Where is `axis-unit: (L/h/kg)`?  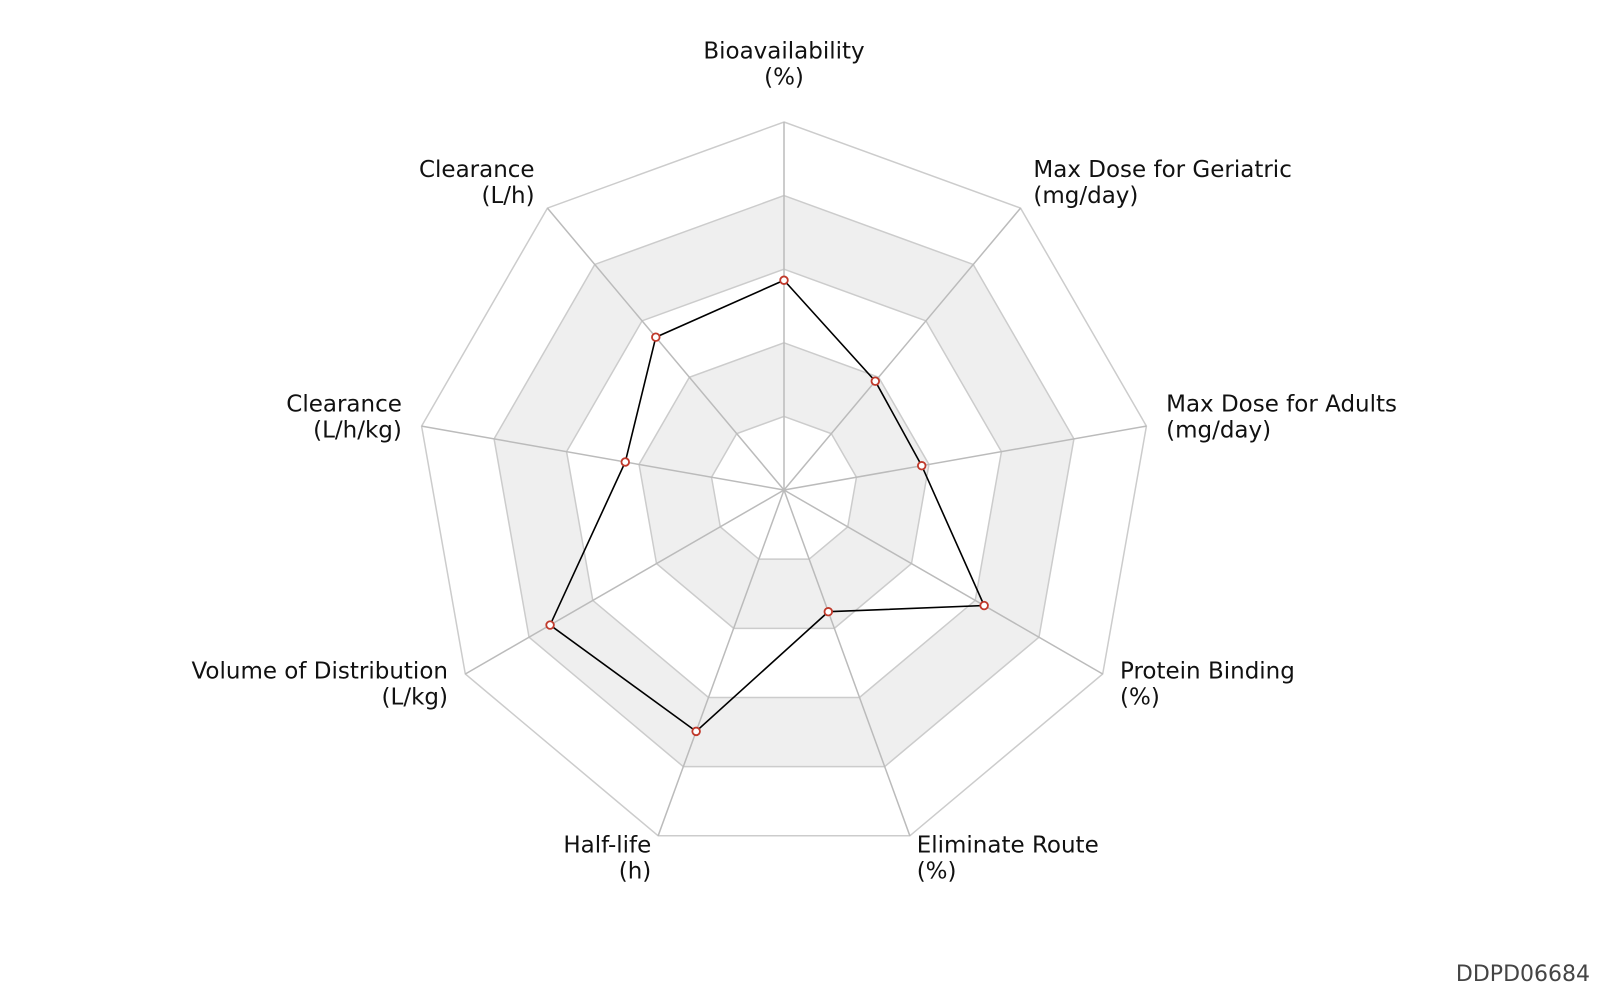 axis-unit: (L/h/kg) is located at coordinates (357, 431).